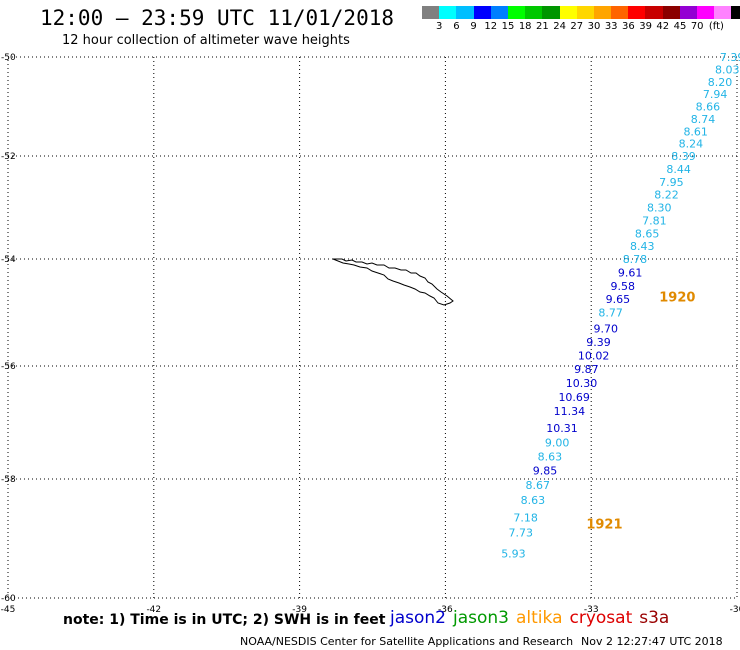 The image size is (740, 650). Describe the element at coordinates (652, 641) in the screenshot. I see `credit-timestamp: Nov 2 12:27:47 UTC 2018` at that location.